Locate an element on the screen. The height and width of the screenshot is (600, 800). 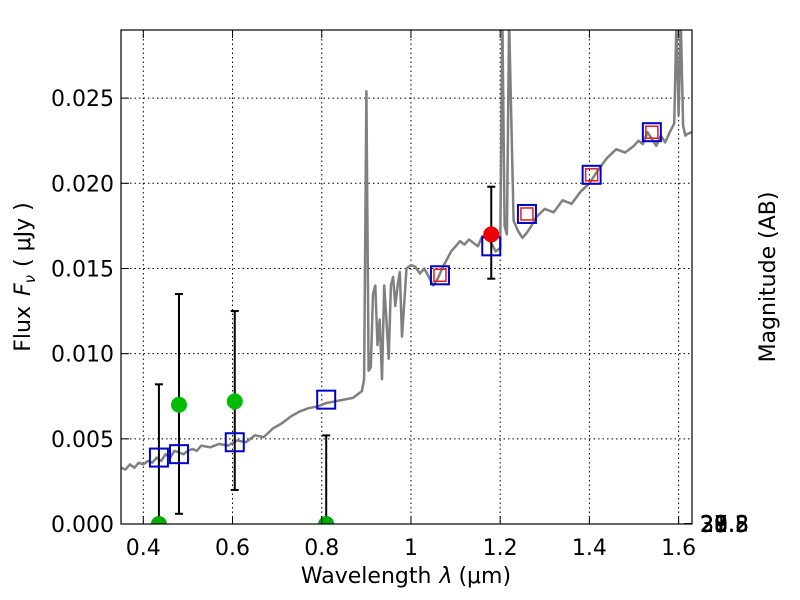
y-tick-label: 0.000 is located at coordinates (82, 525).